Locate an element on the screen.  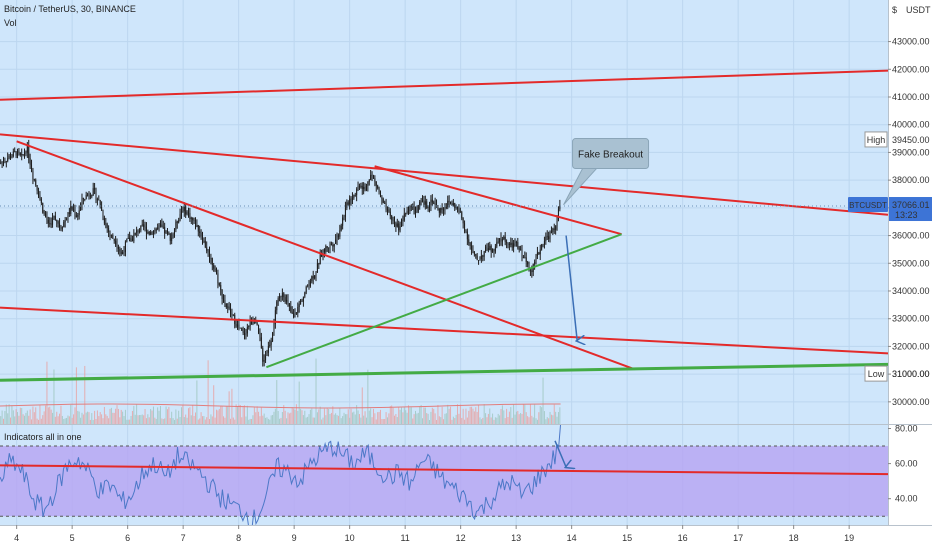
time-axis-bg is located at coordinates (466, 537).